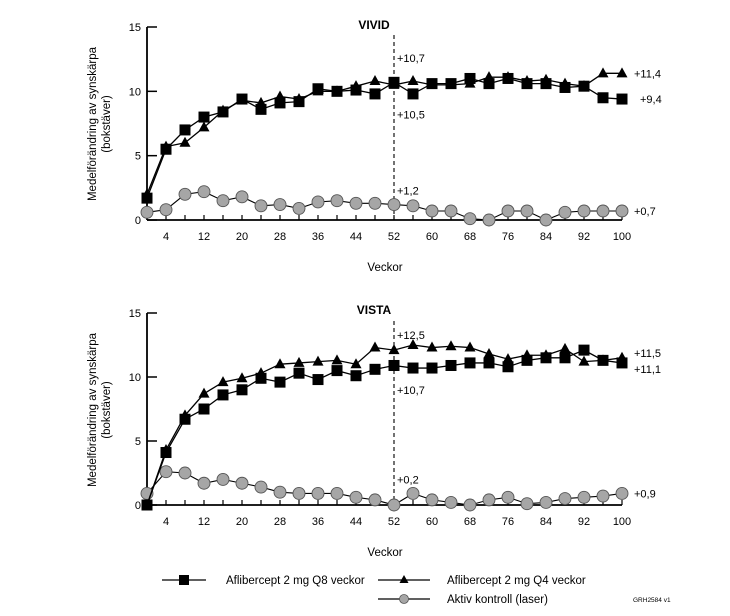 This screenshot has height=616, width=730. Describe the element at coordinates (204, 522) in the screenshot. I see `vista-x-tick-label: 12` at that location.